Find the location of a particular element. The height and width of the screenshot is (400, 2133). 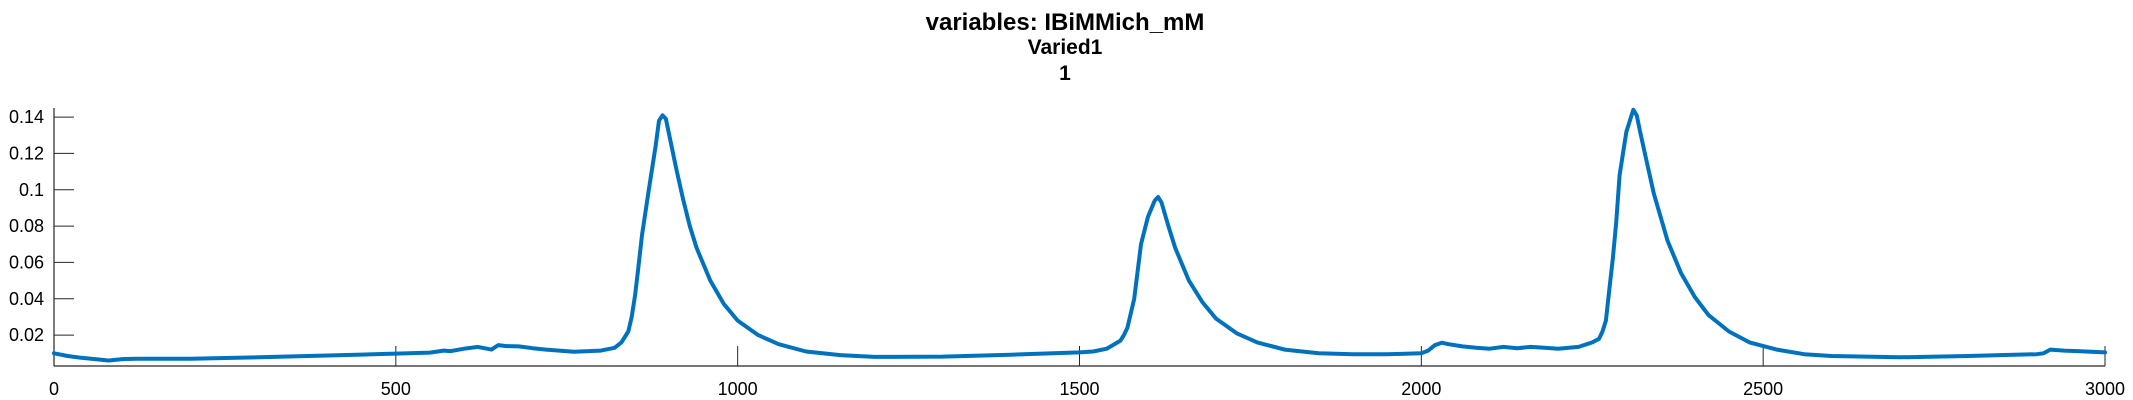

y-tick-label: 0.04 is located at coordinates (26, 299).